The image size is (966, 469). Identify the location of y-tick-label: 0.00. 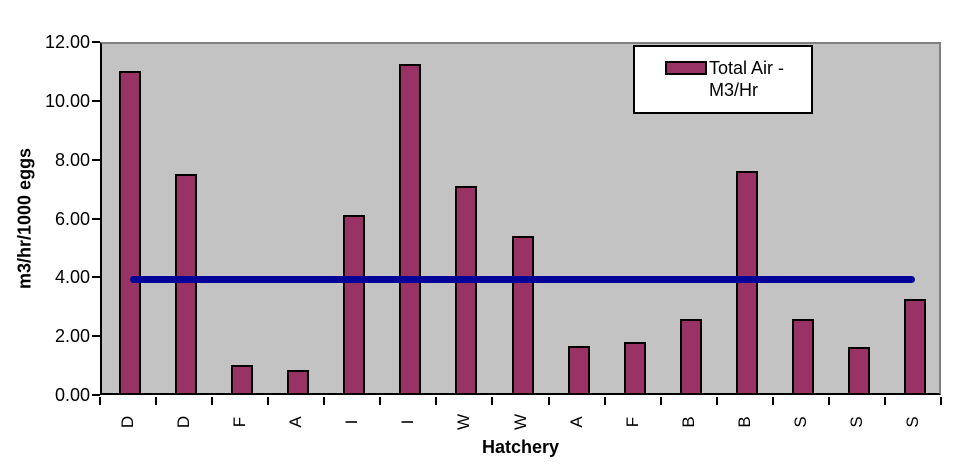
(72, 395).